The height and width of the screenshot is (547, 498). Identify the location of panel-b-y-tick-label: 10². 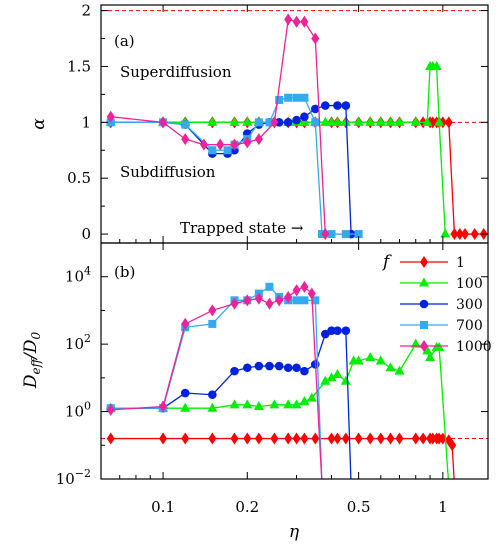
(78, 342).